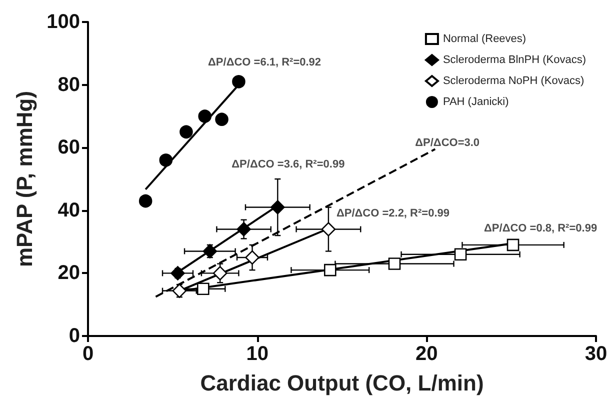  Describe the element at coordinates (447, 143) in the screenshot. I see `annotation: ΔP/ΔCO=3.0` at that location.